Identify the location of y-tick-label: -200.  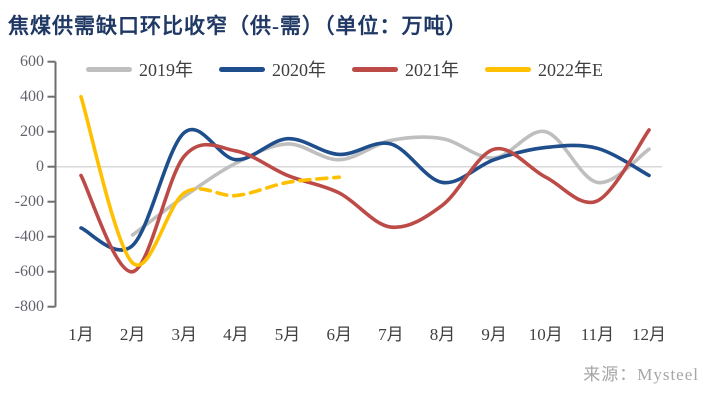
(29, 201).